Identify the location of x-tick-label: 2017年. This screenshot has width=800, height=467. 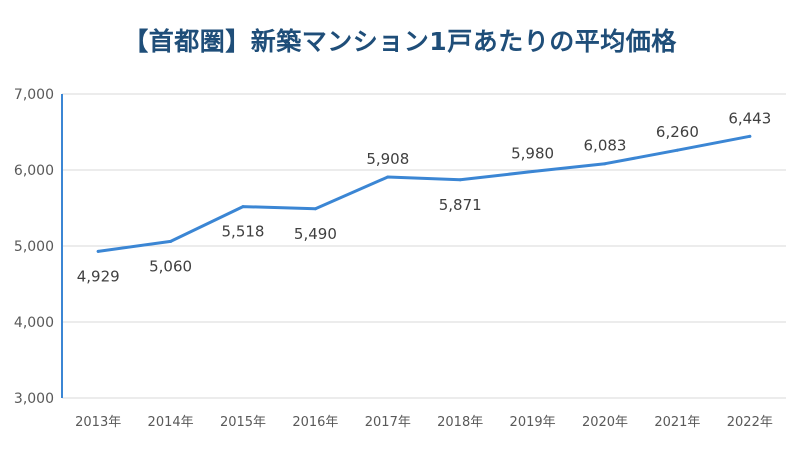
(388, 422).